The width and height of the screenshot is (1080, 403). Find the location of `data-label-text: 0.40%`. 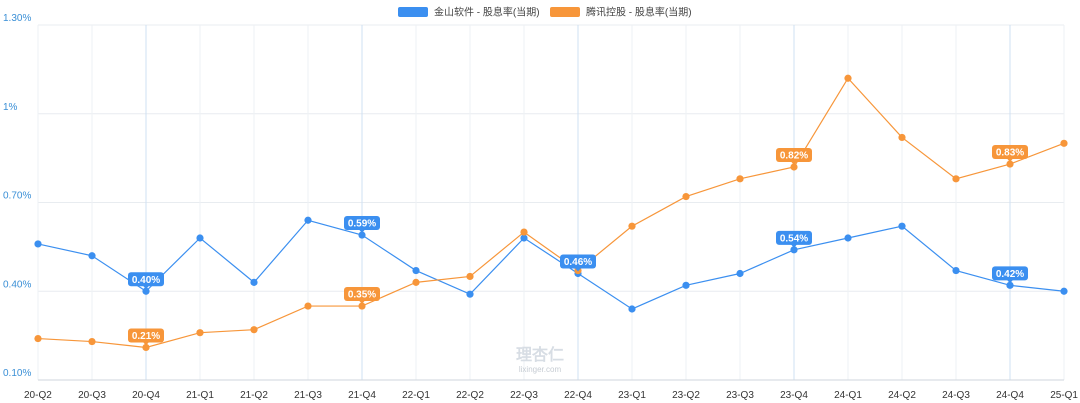

data-label-text: 0.40% is located at coordinates (146, 280).